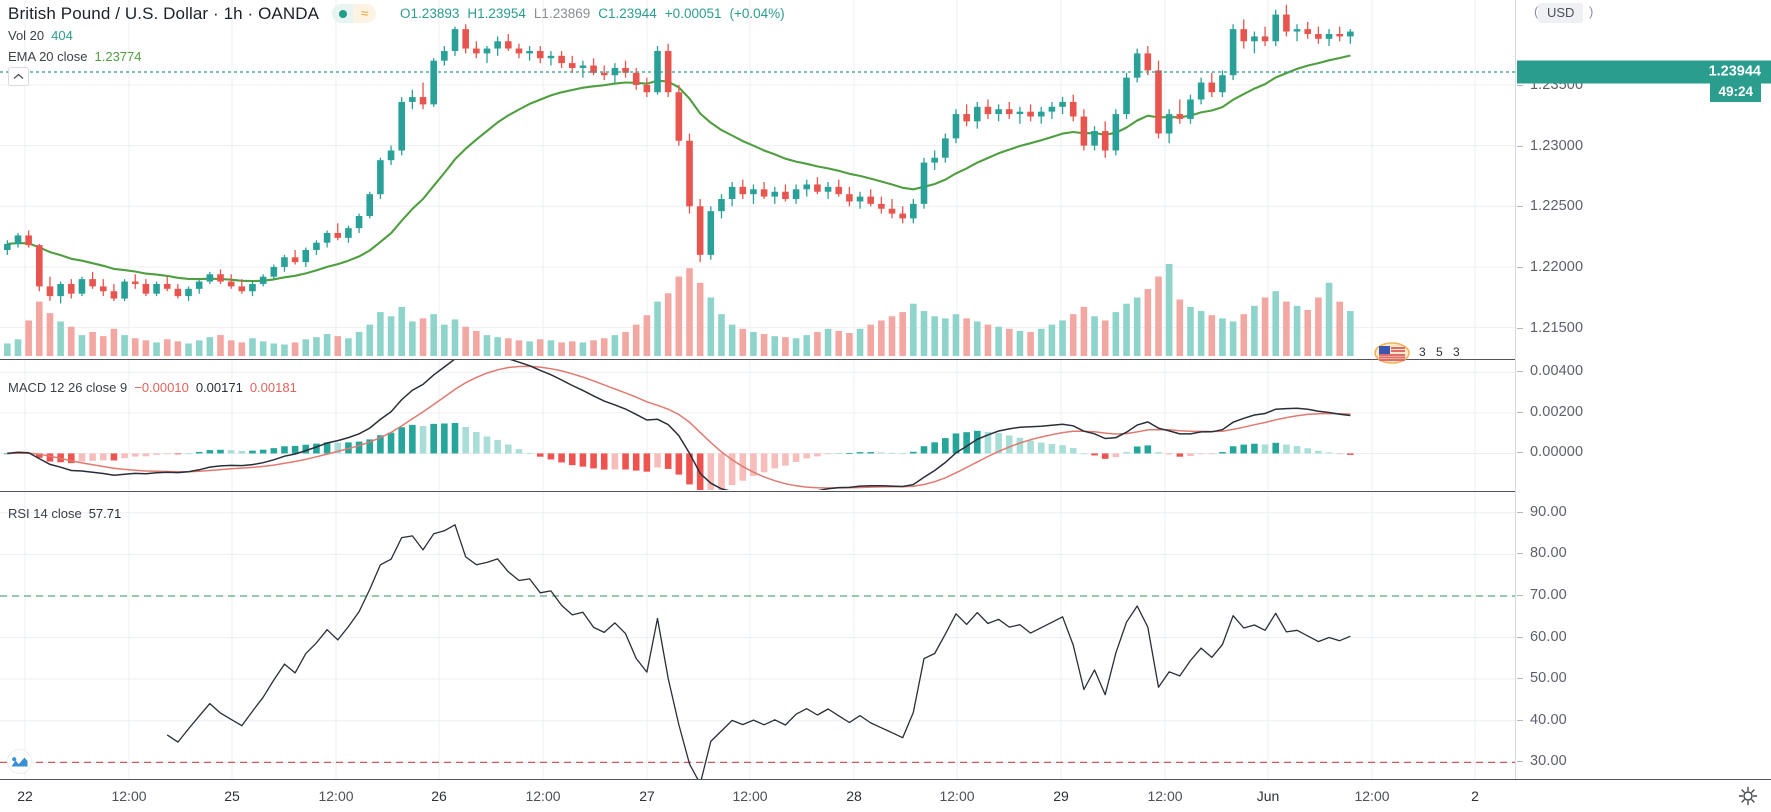  I want to click on price-axis-tick: 60.00, so click(1542, 636).